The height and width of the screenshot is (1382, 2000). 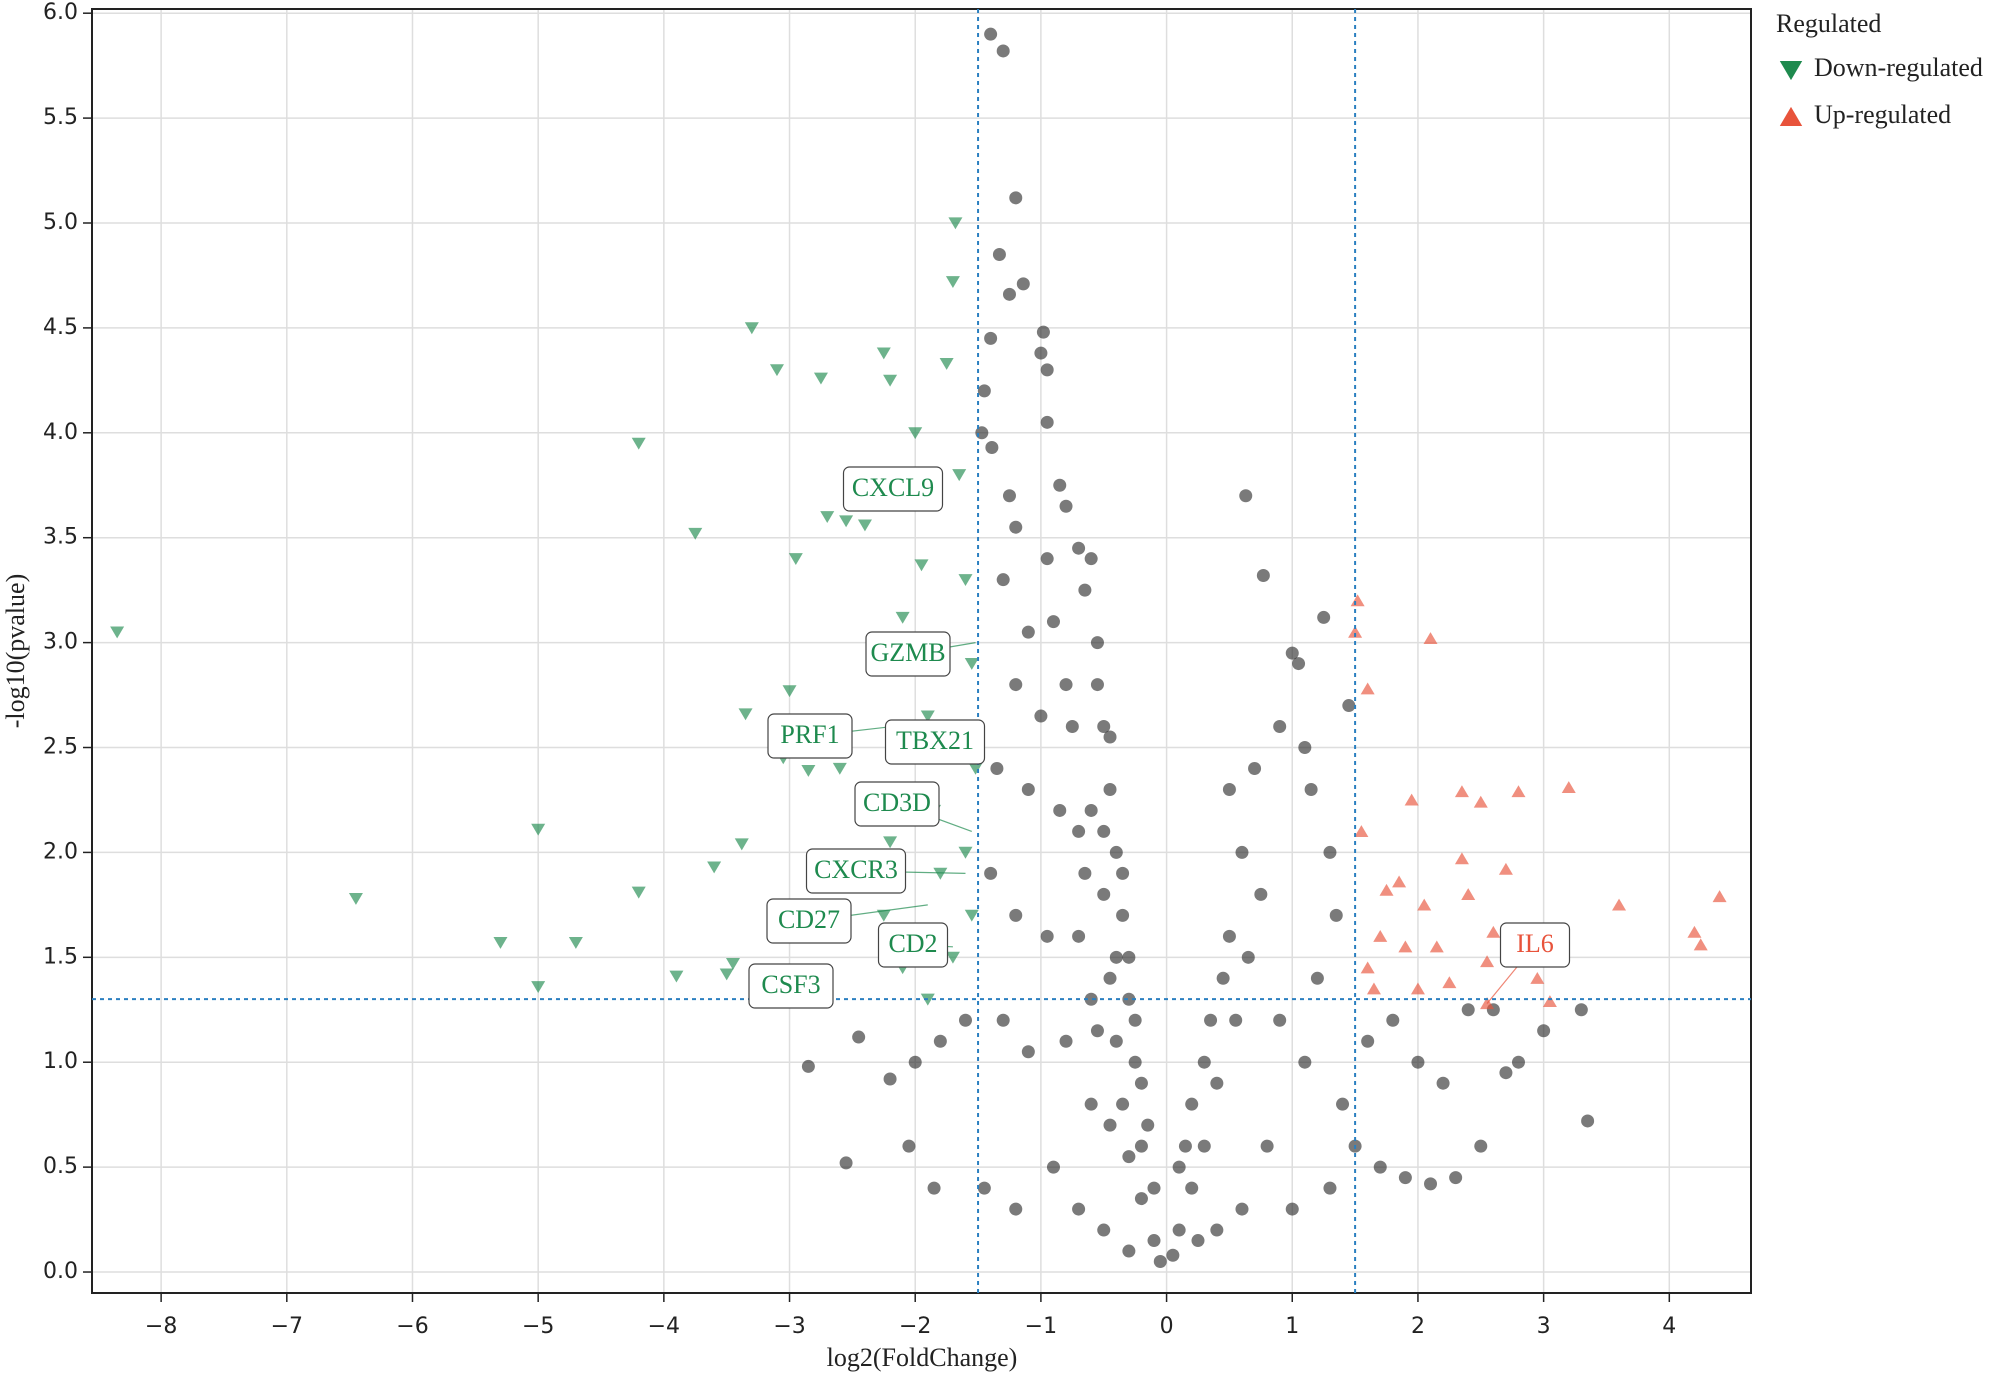 What do you see at coordinates (15, 651) in the screenshot?
I see `y-axis-label: -log10(pvalue)` at bounding box center [15, 651].